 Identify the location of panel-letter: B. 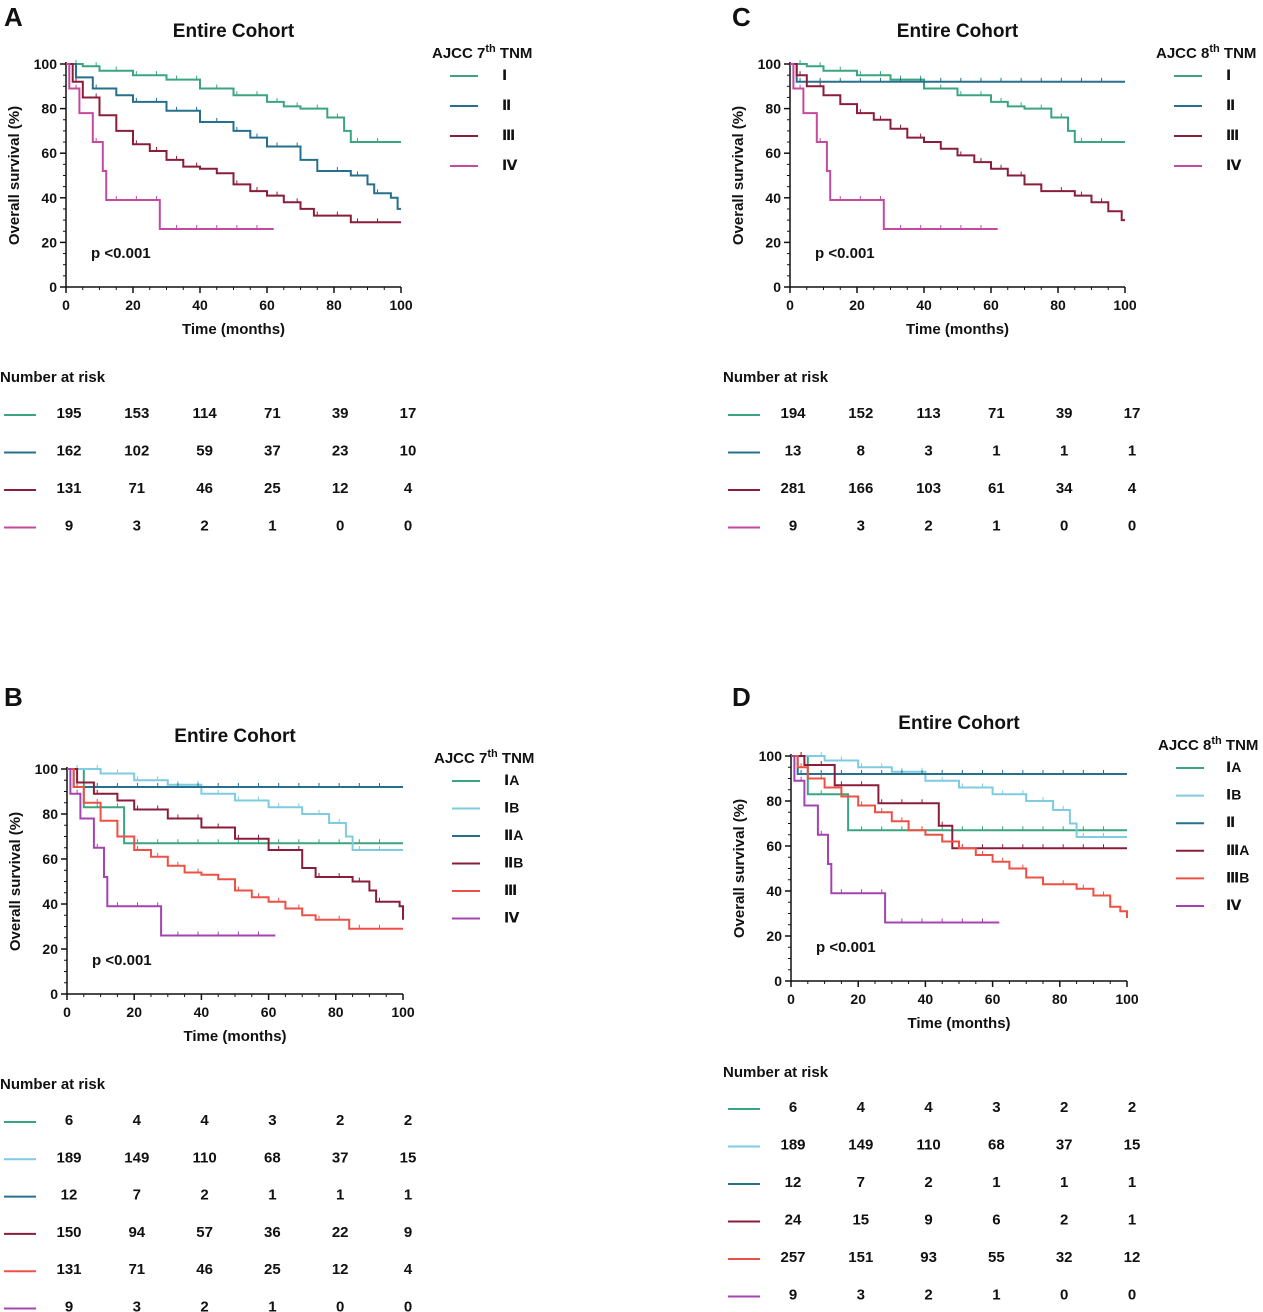
(13, 697).